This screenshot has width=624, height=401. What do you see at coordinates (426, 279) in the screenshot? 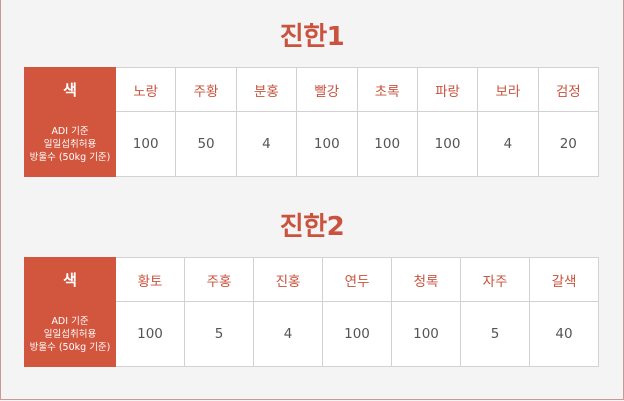
I see `color-name-cell: 청록` at bounding box center [426, 279].